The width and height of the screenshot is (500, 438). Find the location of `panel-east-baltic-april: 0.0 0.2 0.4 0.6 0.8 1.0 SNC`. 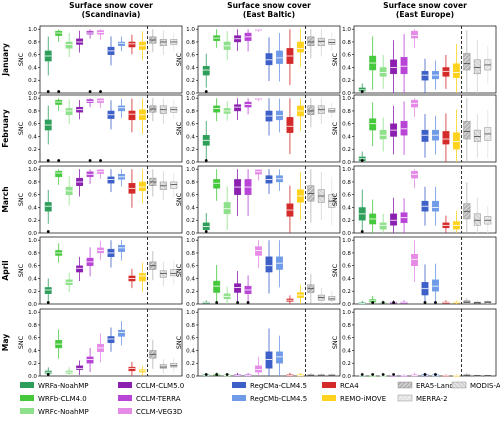

panel-east-baltic-april: 0.0 0.2 0.4 0.6 0.8 1.0 SNC is located at coordinates (258, 272).